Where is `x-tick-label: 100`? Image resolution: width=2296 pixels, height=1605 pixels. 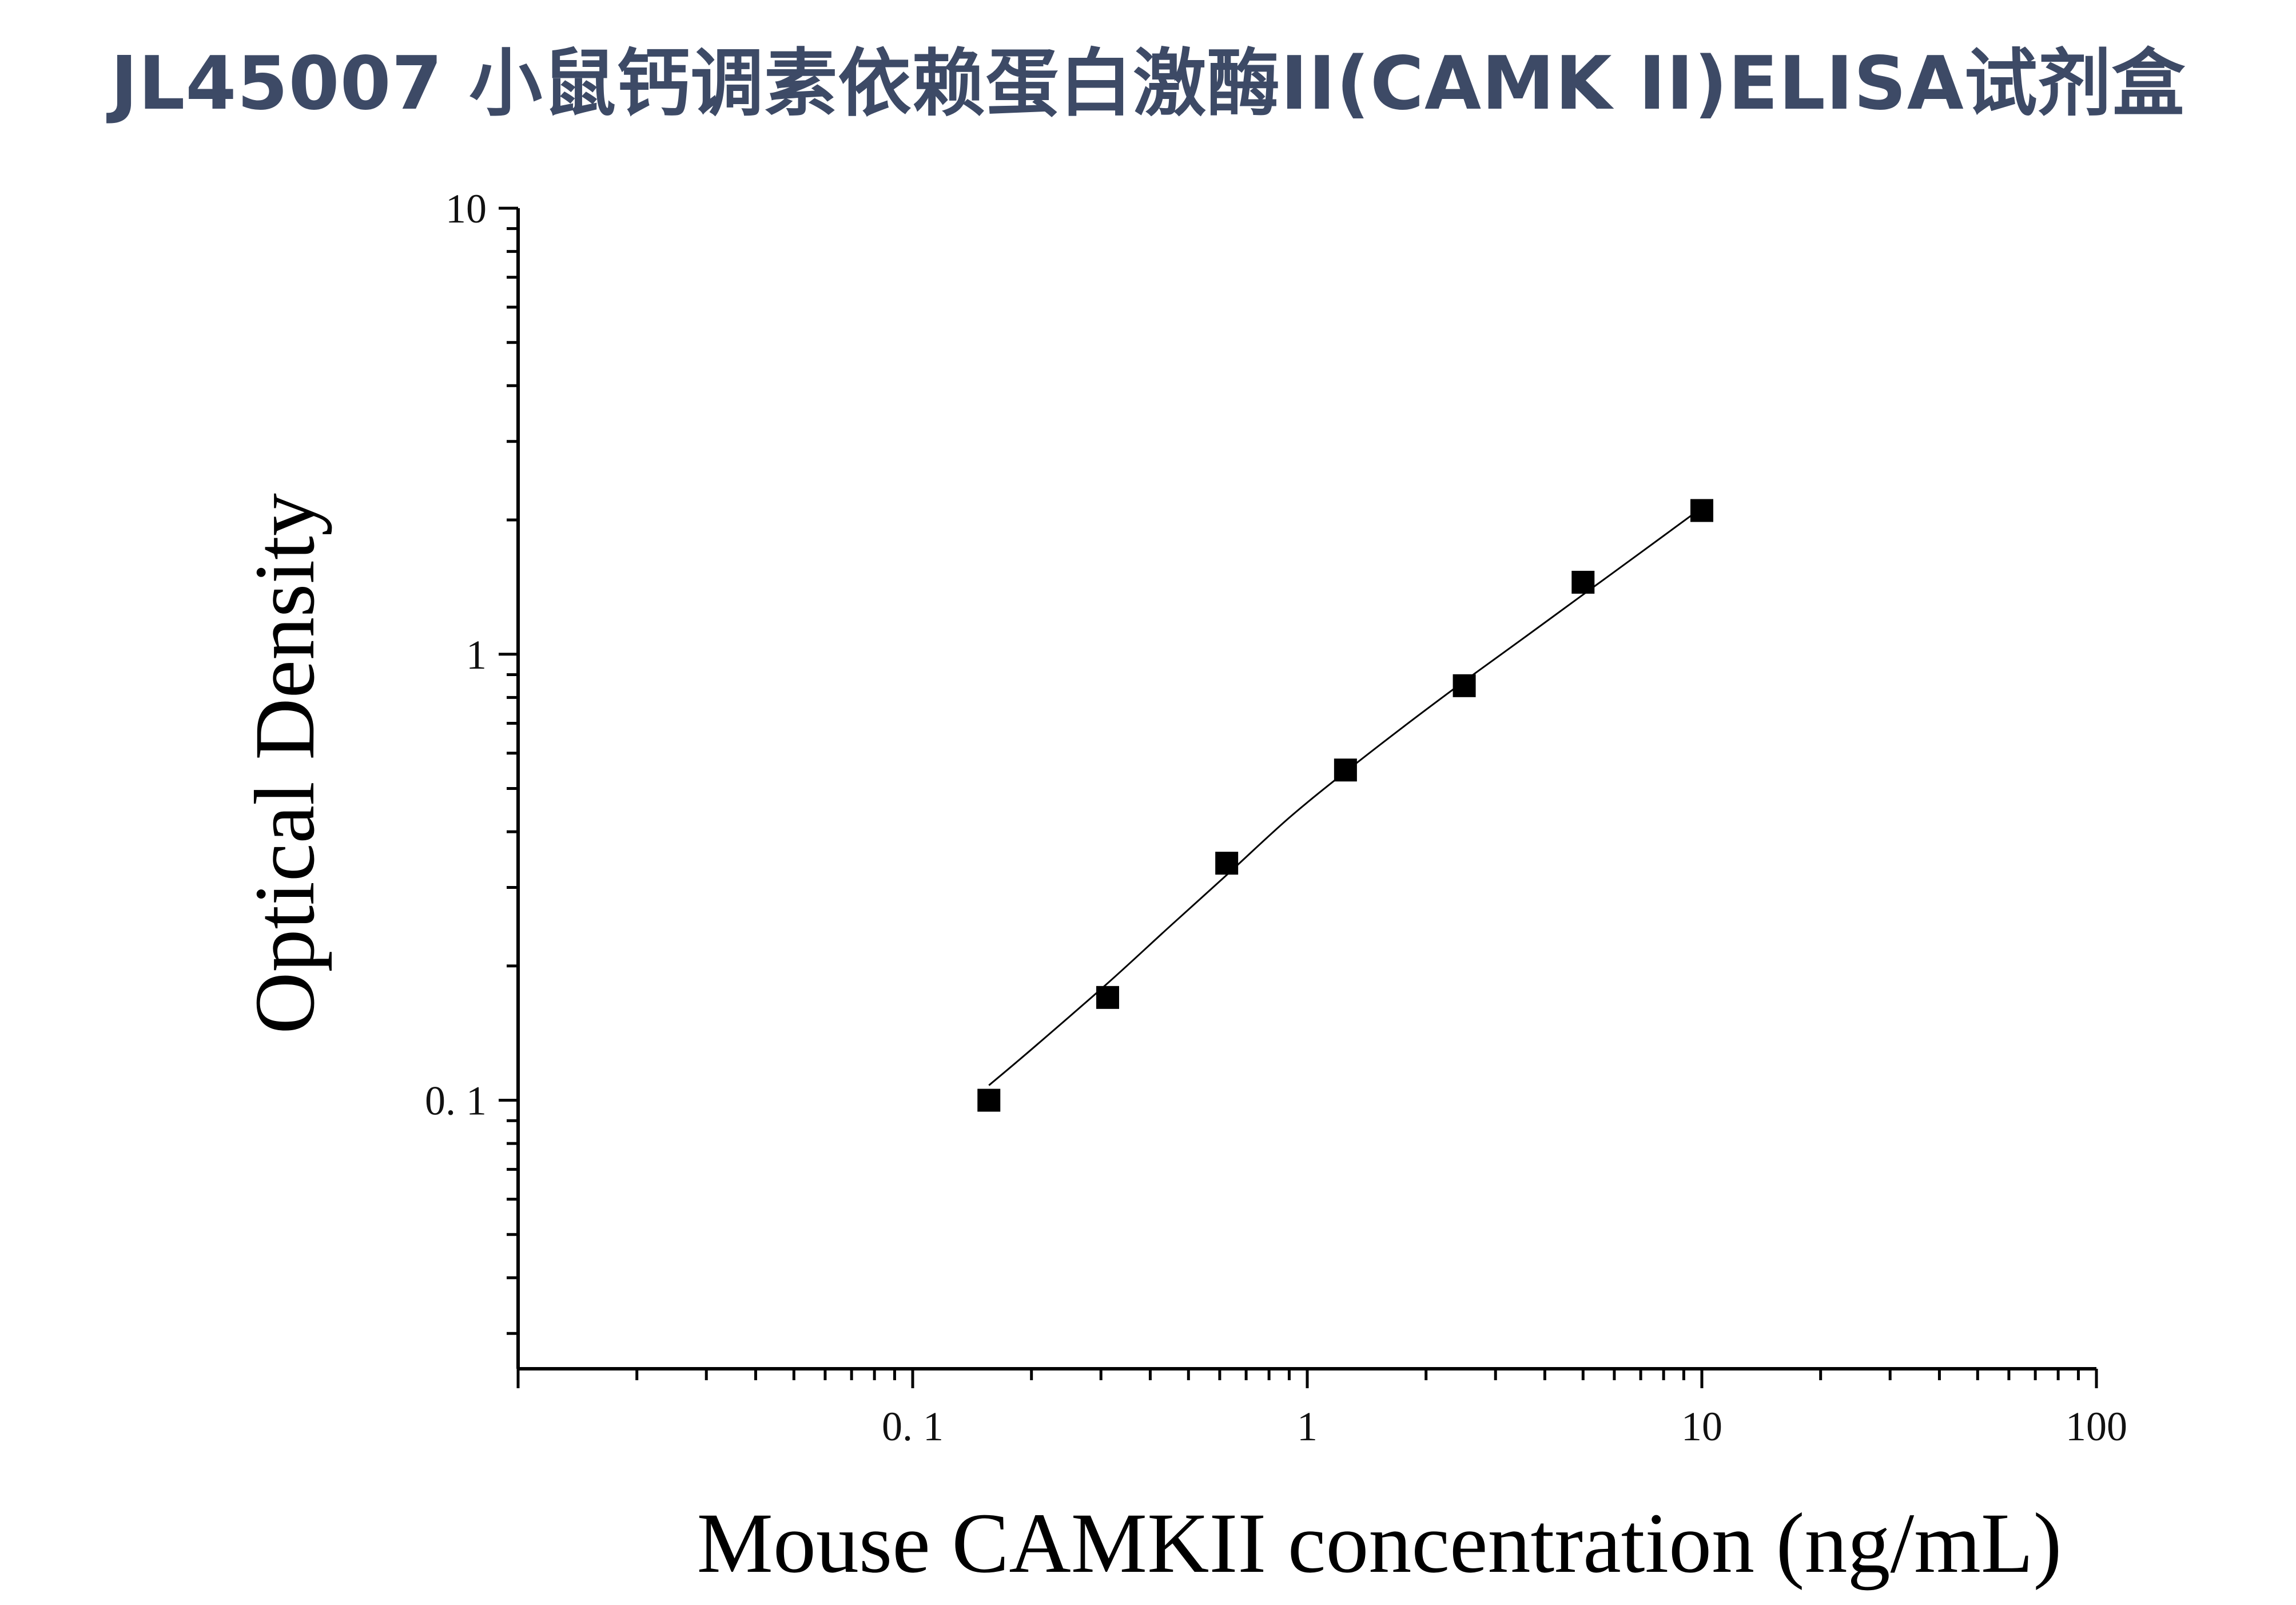
x-tick-label: 100 is located at coordinates (2096, 1426).